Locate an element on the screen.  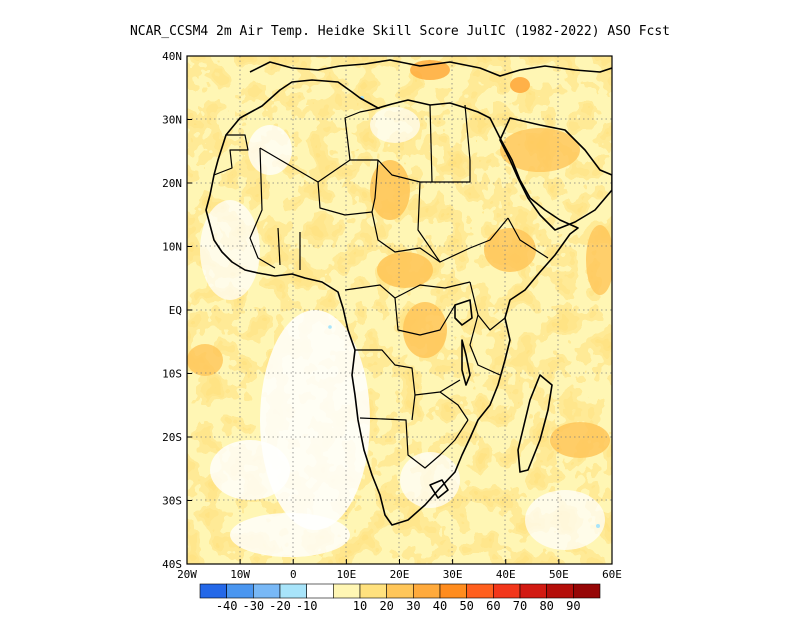
lat-tick-label: 20N is located at coordinates (172, 183).